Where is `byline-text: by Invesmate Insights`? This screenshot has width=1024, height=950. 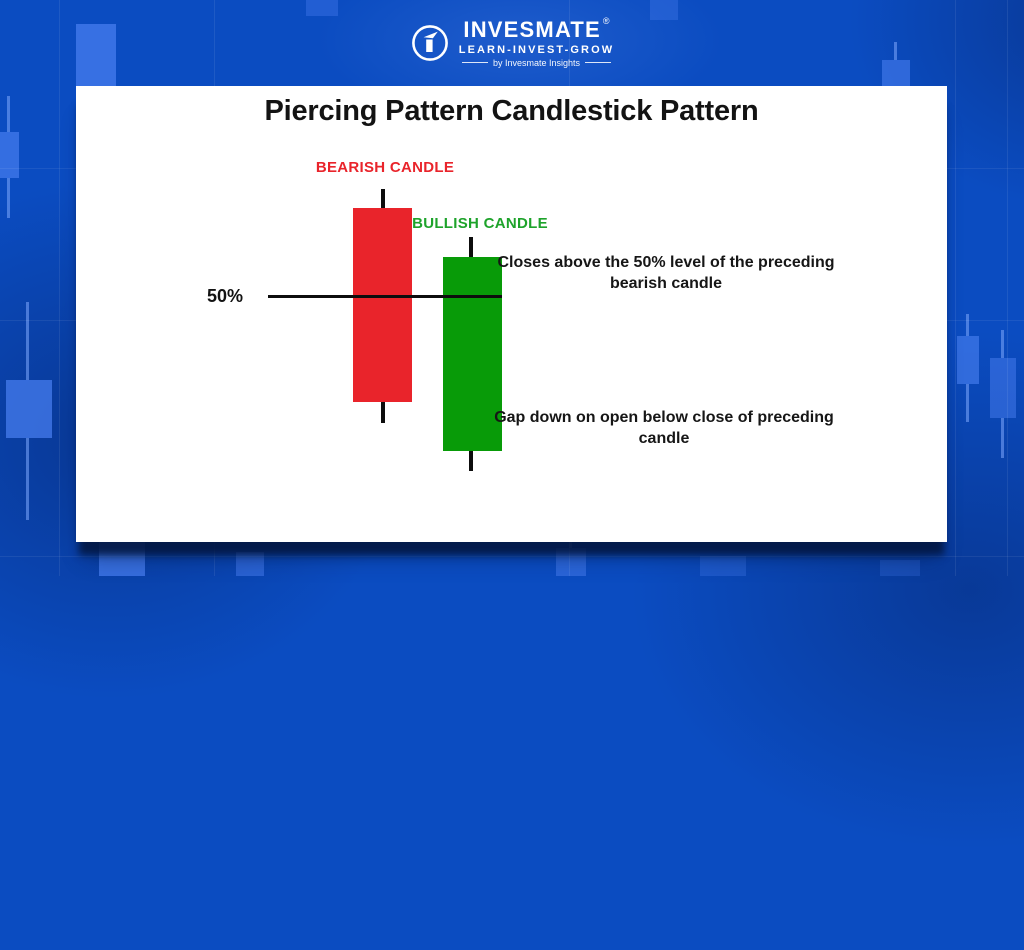
byline-text: by Invesmate Insights is located at coordinates (536, 62).